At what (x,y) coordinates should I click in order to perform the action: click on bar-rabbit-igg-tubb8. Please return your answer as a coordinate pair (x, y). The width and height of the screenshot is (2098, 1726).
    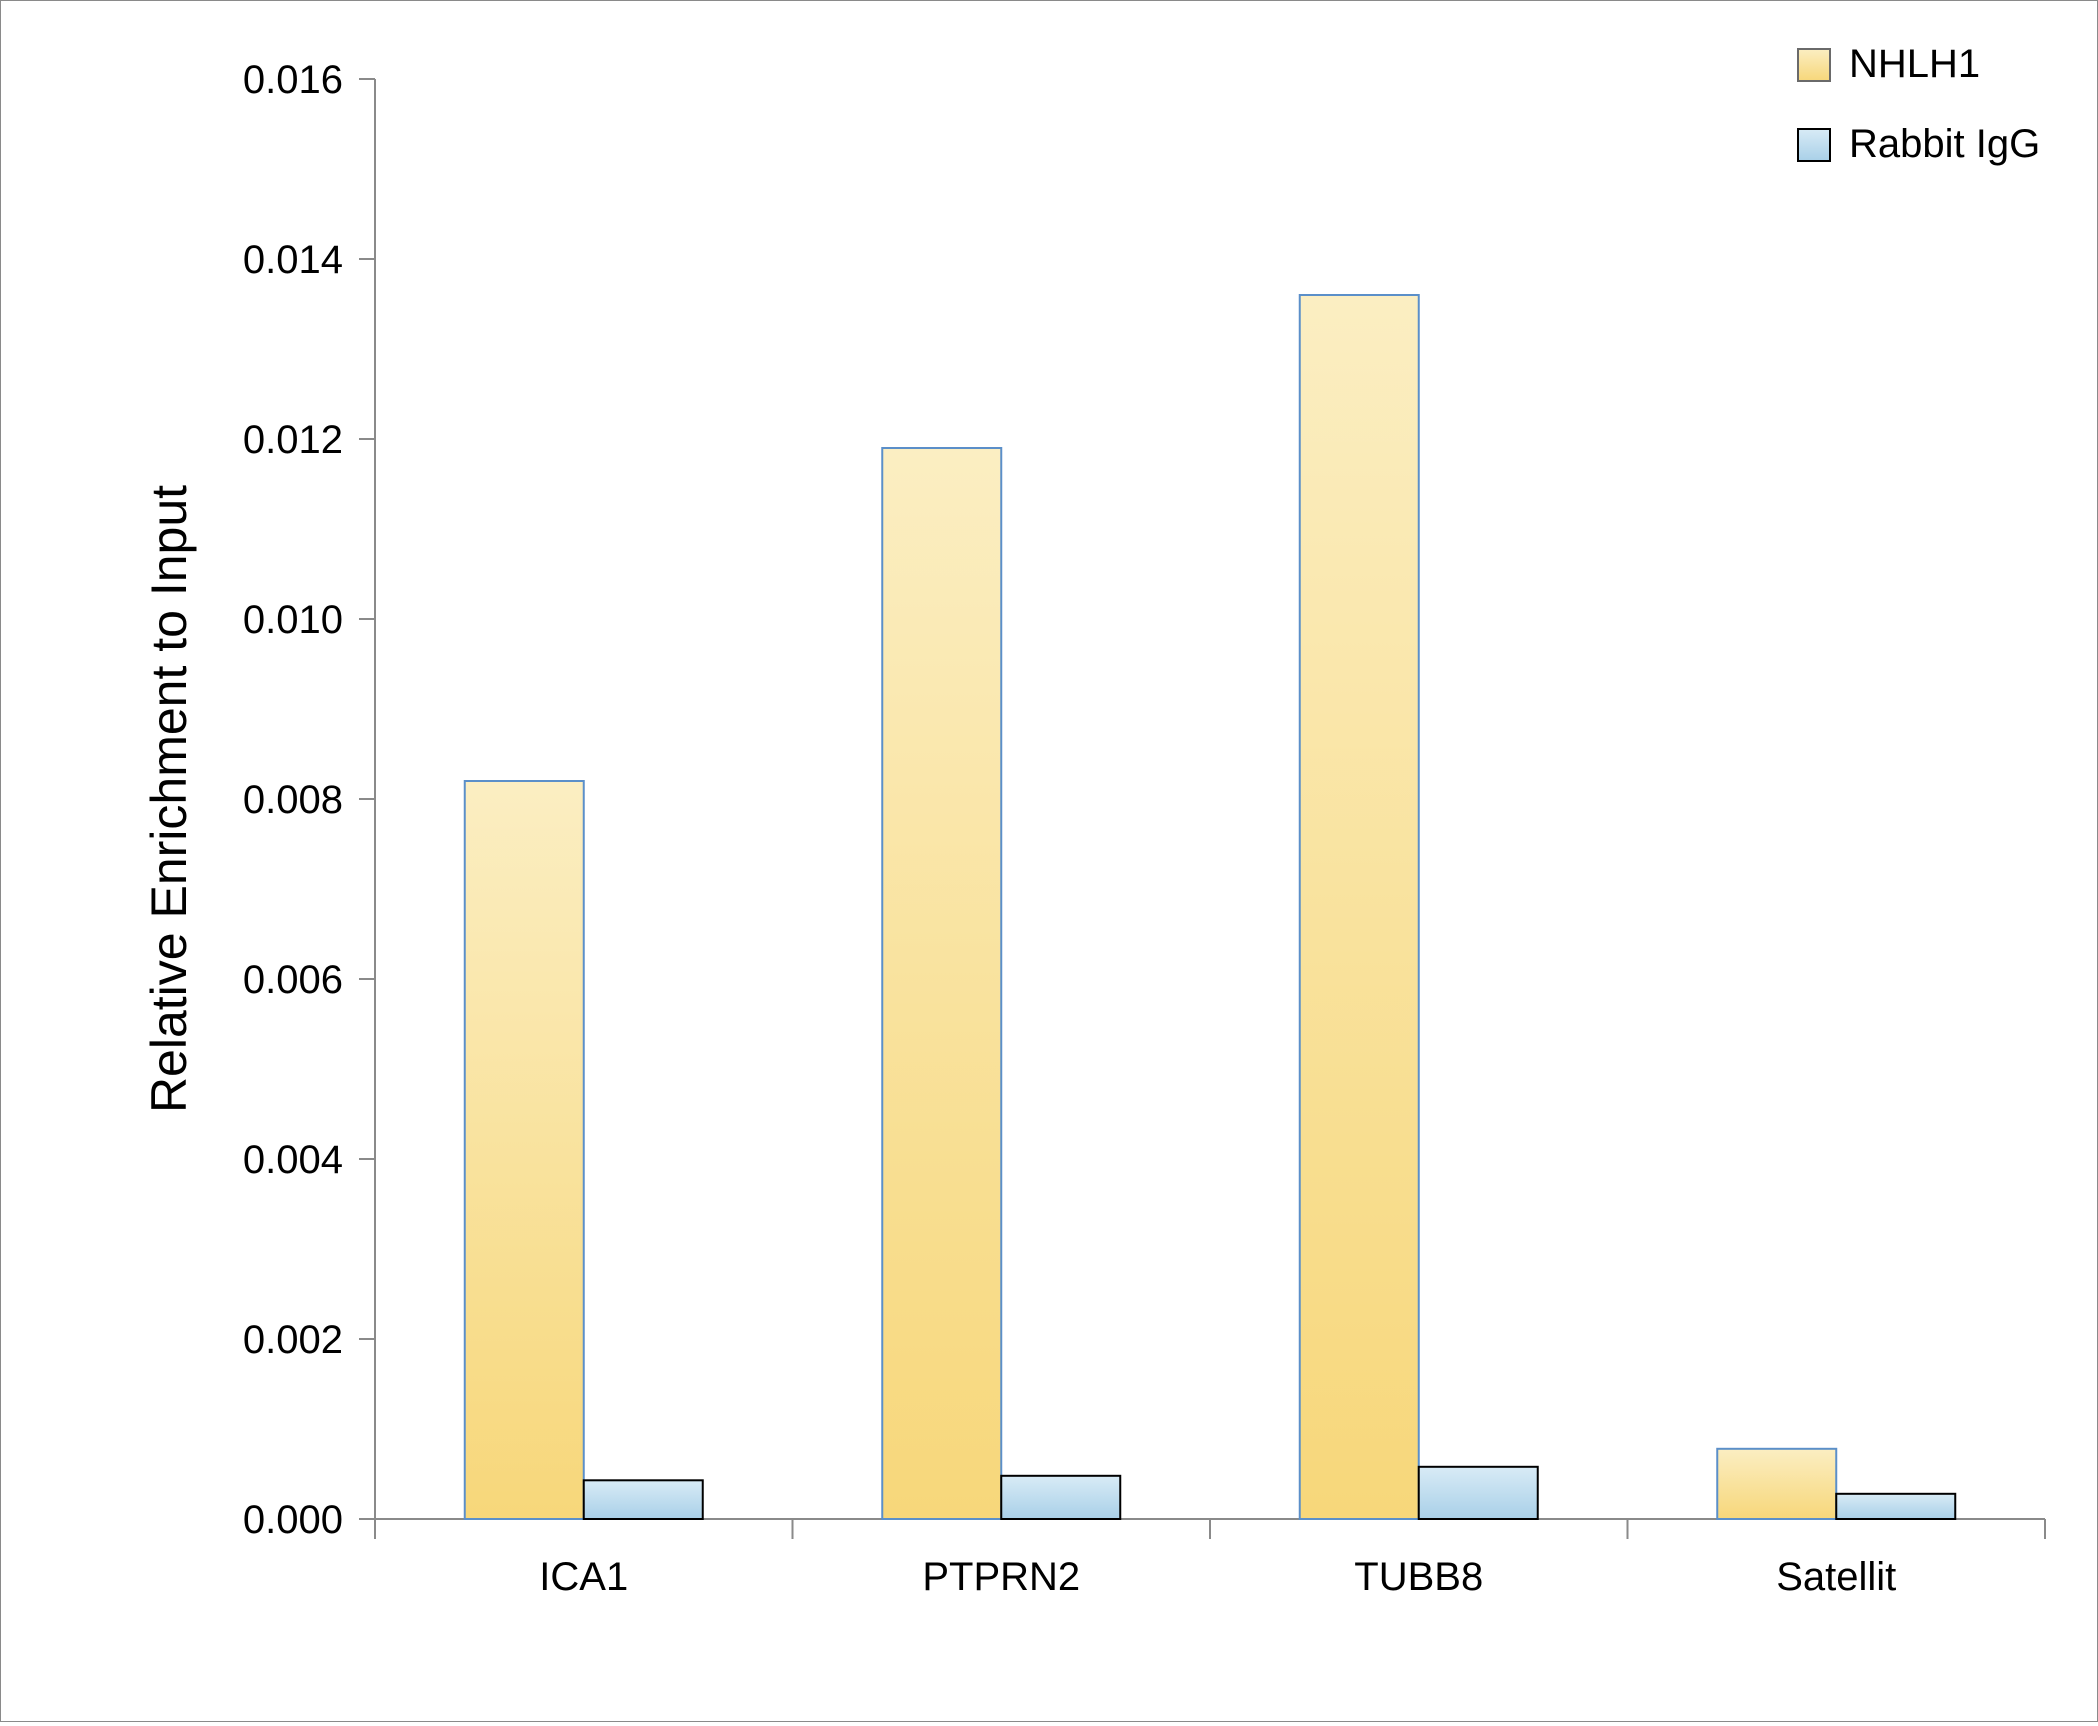
    Looking at the image, I should click on (1478, 1493).